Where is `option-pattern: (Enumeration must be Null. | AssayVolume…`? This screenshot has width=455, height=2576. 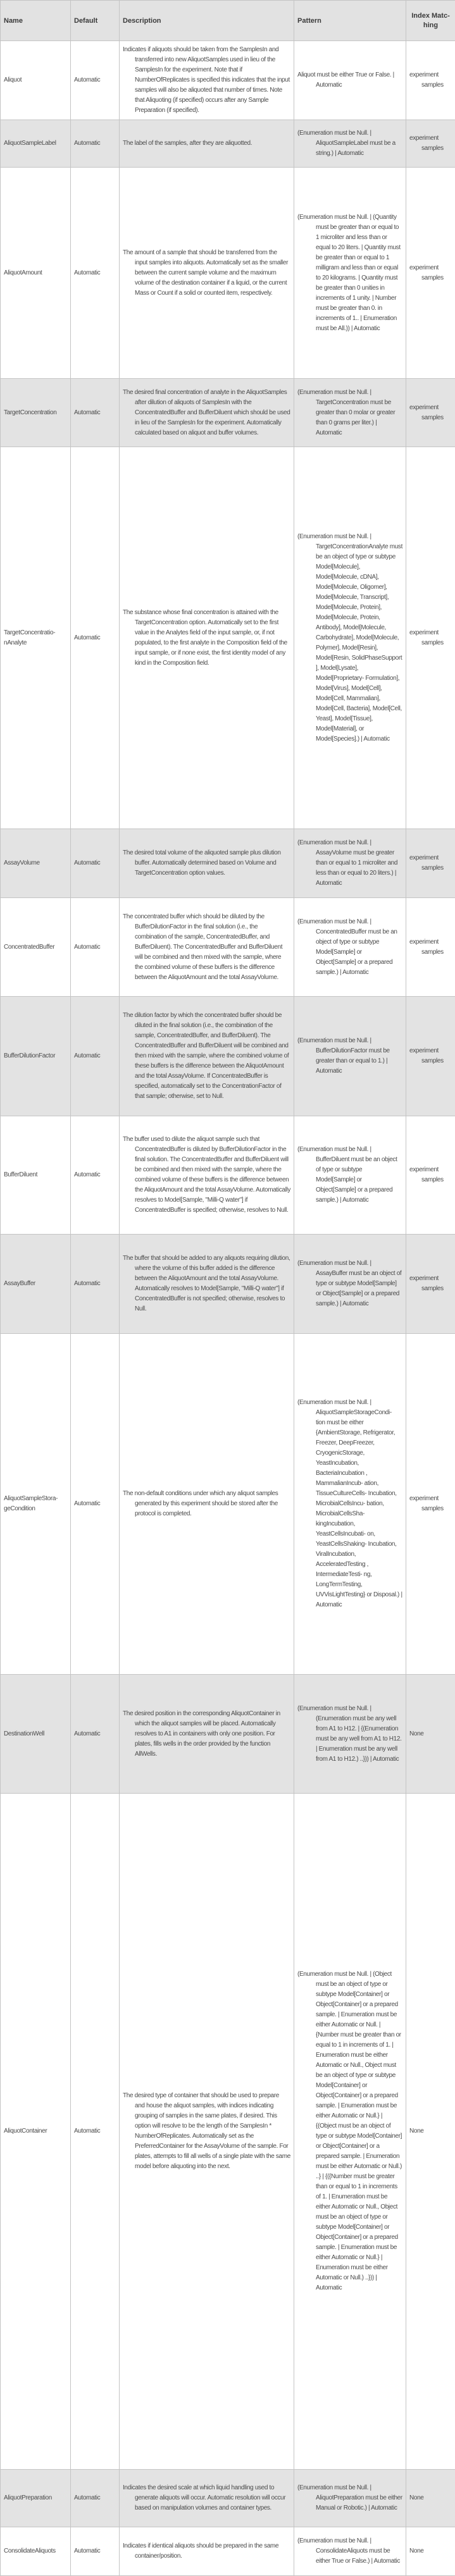
option-pattern: (Enumeration must be Null. | AssayVolume… is located at coordinates (350, 863).